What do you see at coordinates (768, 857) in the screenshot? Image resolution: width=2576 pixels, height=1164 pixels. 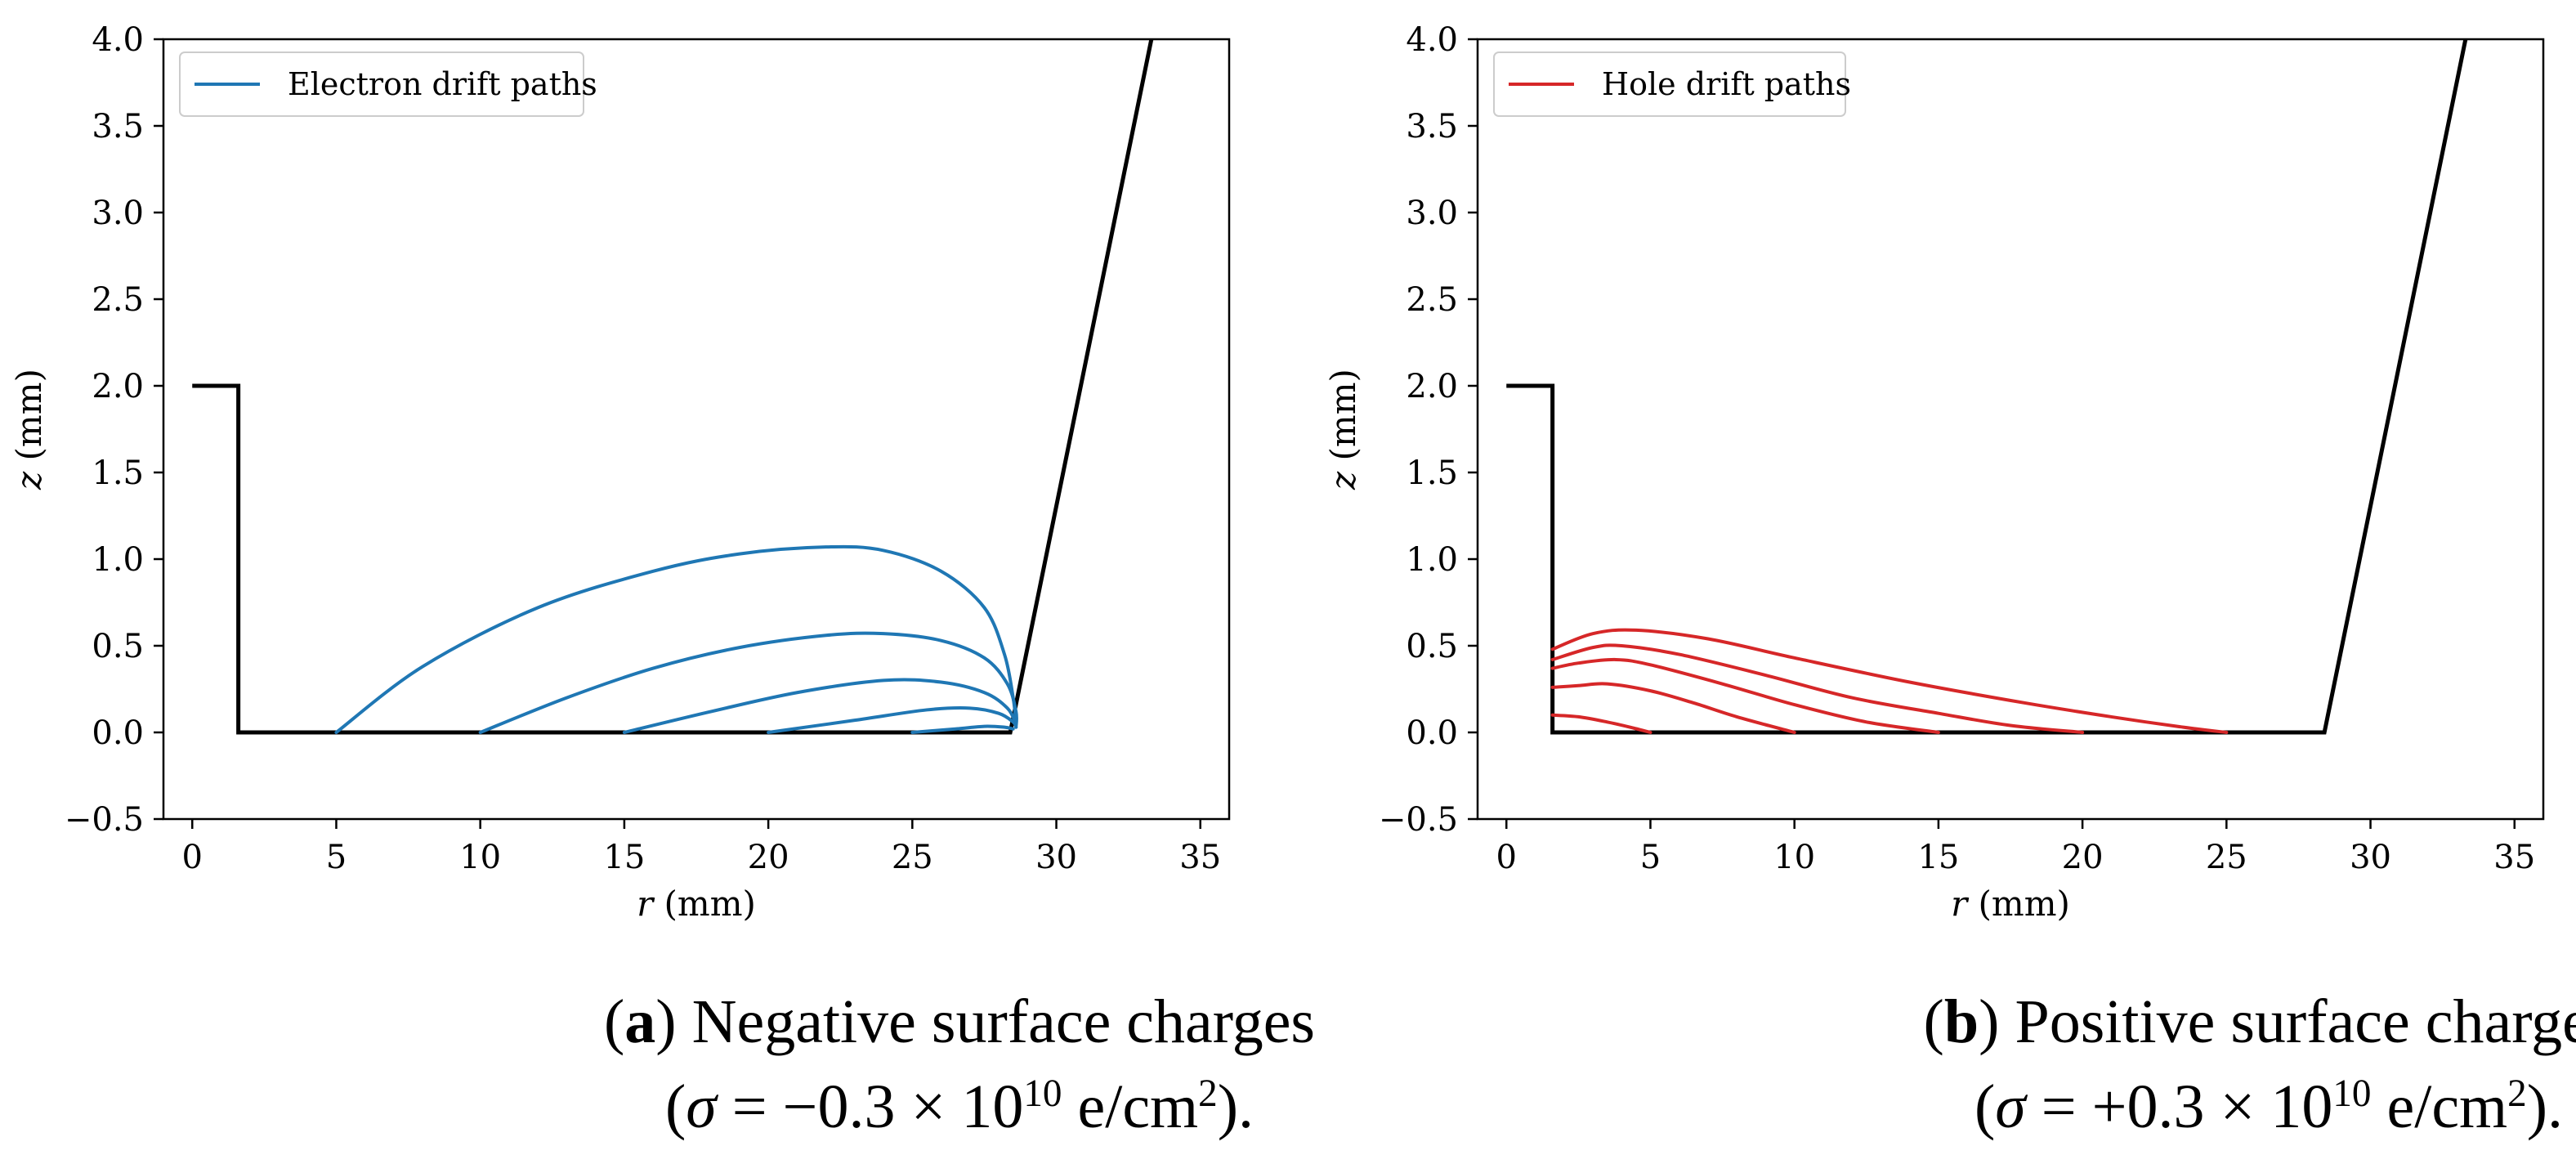 I see `panel-a-xtick-label: 20` at bounding box center [768, 857].